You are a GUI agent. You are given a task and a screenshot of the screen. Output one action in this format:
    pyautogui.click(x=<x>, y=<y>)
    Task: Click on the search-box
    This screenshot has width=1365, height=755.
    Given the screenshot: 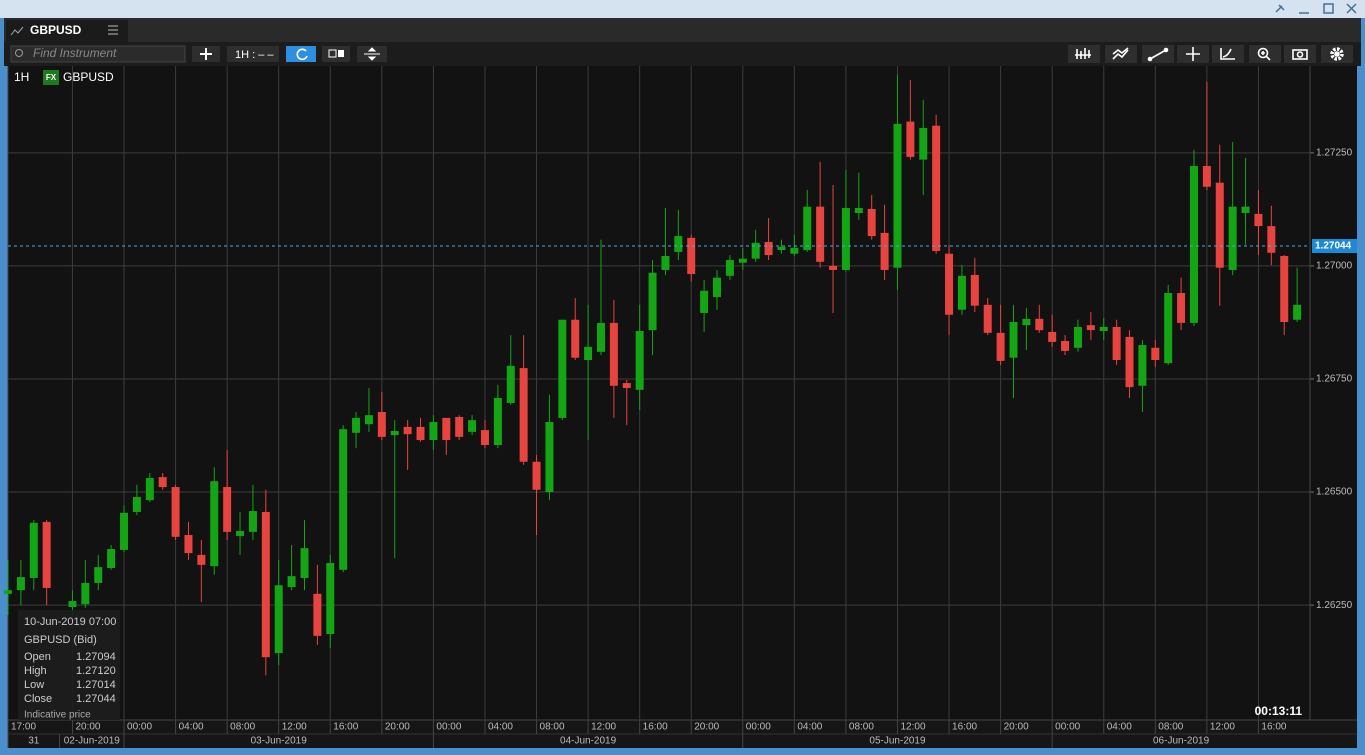 What is the action you would take?
    pyautogui.click(x=98, y=54)
    